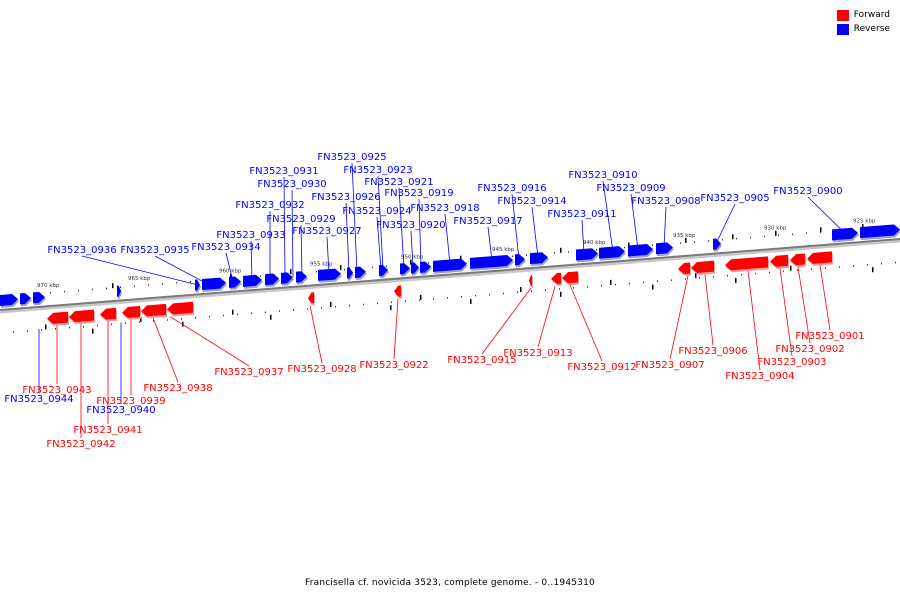 Image resolution: width=900 pixels, height=600 pixels. What do you see at coordinates (177, 388) in the screenshot?
I see `gene-label: FN3523_0938` at bounding box center [177, 388].